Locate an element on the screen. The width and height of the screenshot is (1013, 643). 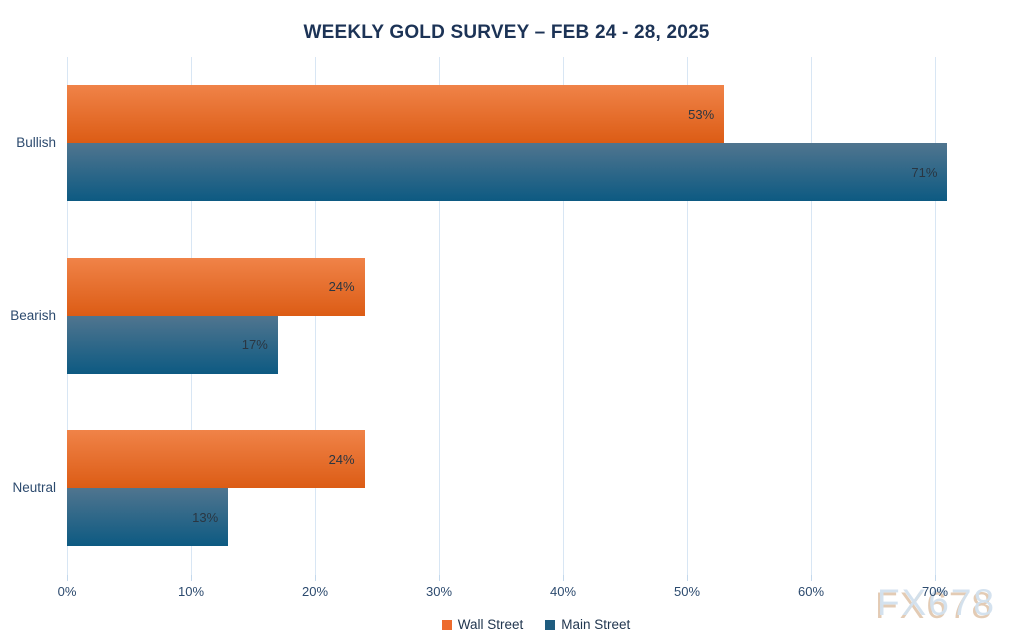
category-label-bearish: Bearish is located at coordinates (33, 315).